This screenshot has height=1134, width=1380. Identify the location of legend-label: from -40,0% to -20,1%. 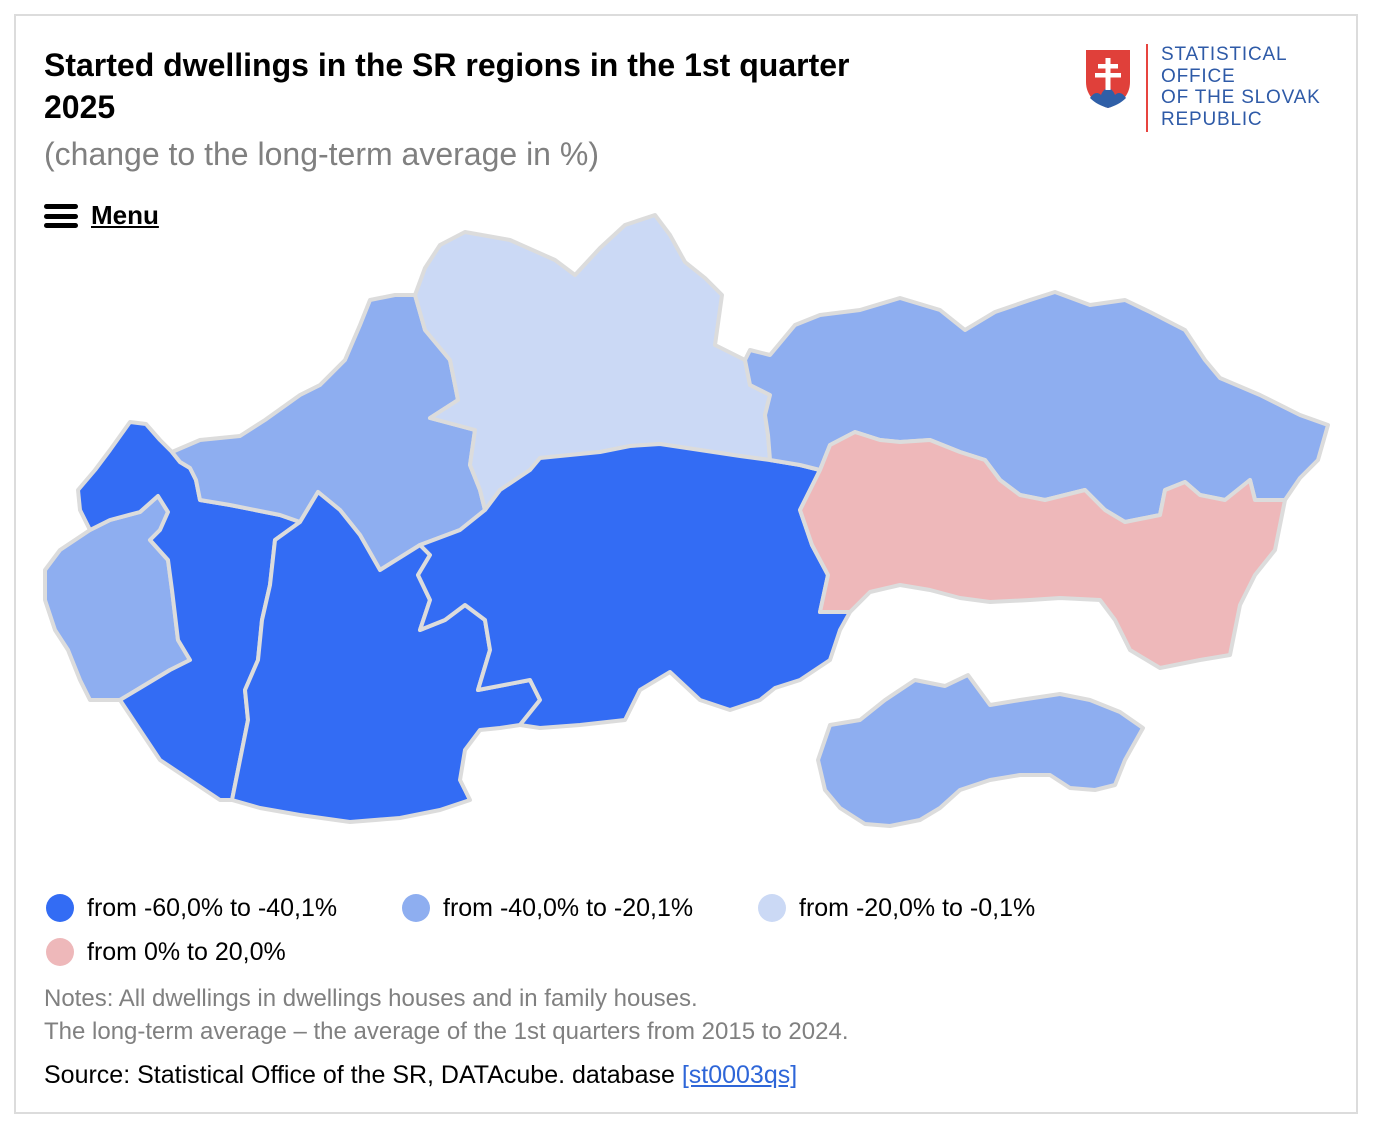
(568, 907).